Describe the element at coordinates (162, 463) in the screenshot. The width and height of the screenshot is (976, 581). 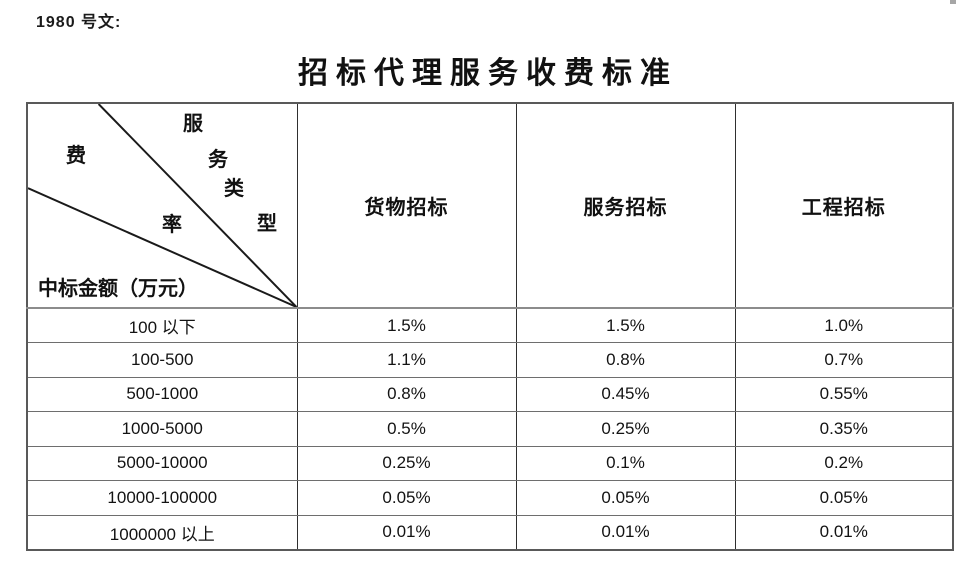
I see `amount-range-cell: 5000-10000` at that location.